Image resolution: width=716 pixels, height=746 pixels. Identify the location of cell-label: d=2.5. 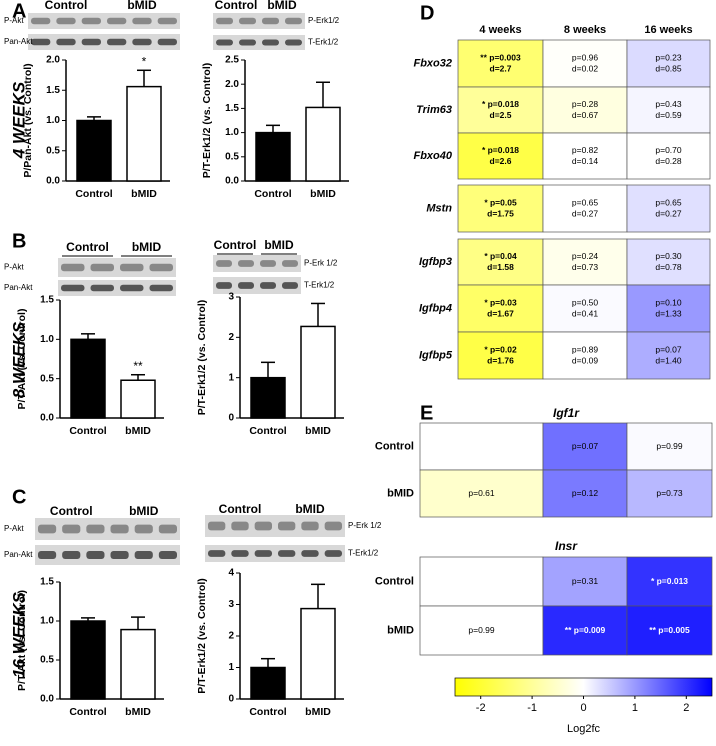
(501, 115).